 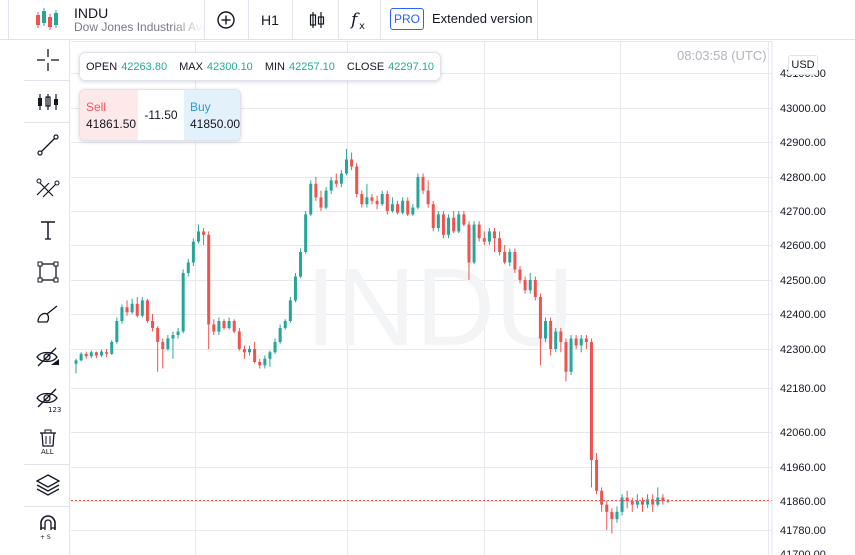 I want to click on magnet-tool: + S, so click(x=48, y=527).